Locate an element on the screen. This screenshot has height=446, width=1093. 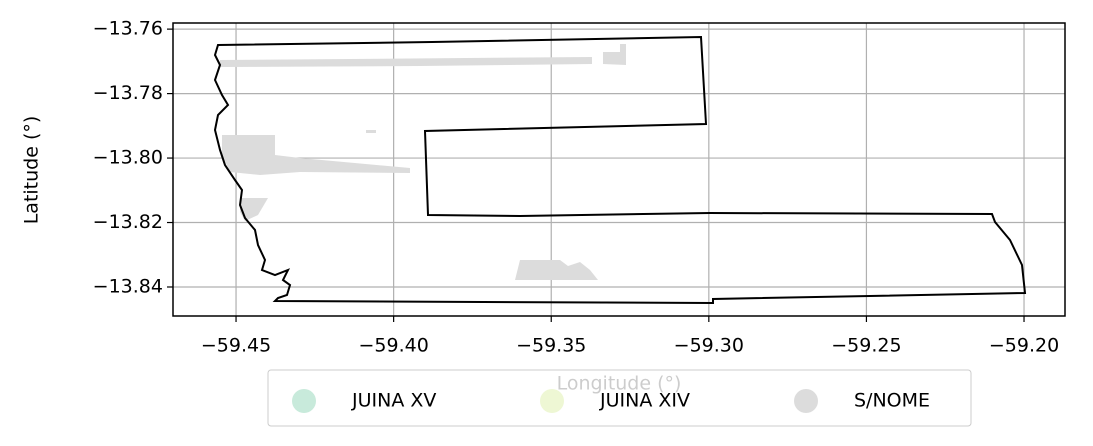
legend-label: JUINA XV is located at coordinates (393, 401).